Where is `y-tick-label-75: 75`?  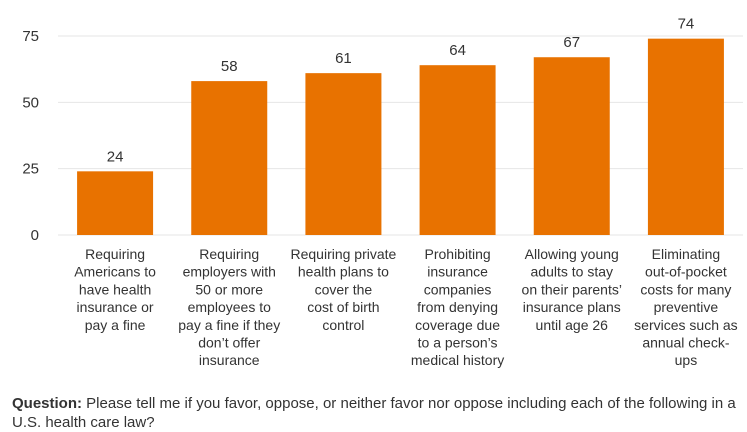
y-tick-label-75: 75 is located at coordinates (30, 36).